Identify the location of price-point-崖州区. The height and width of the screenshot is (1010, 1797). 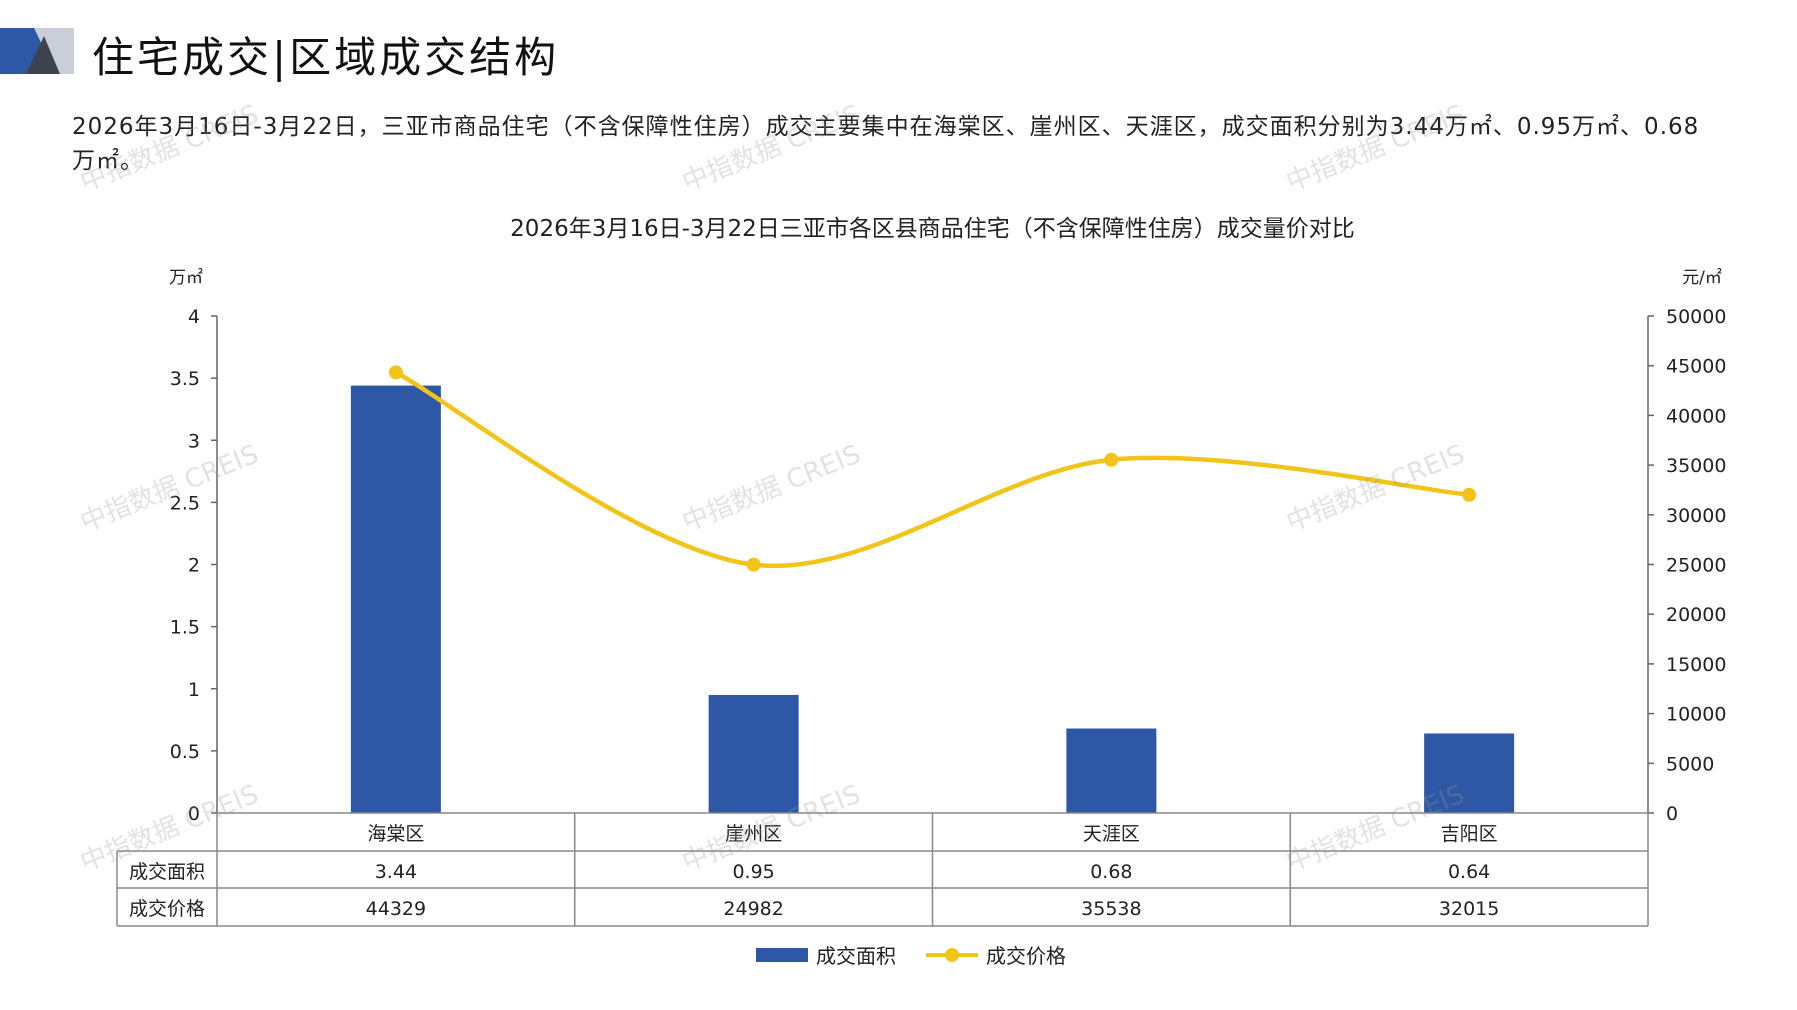
(753, 564).